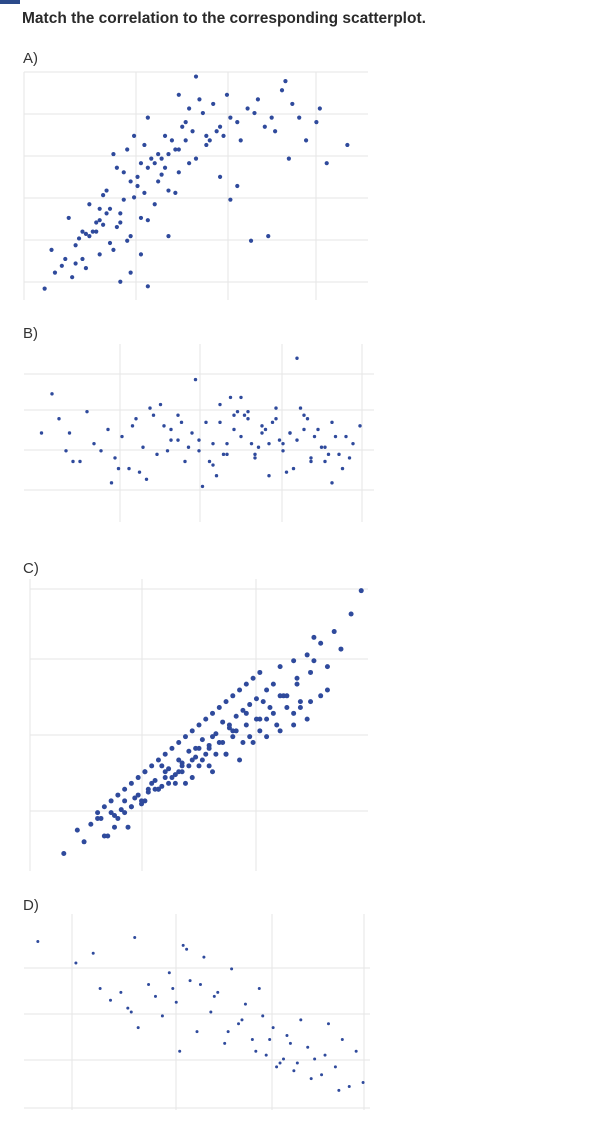 The image size is (591, 1122). I want to click on scatterplot-d, so click(197, 1012).